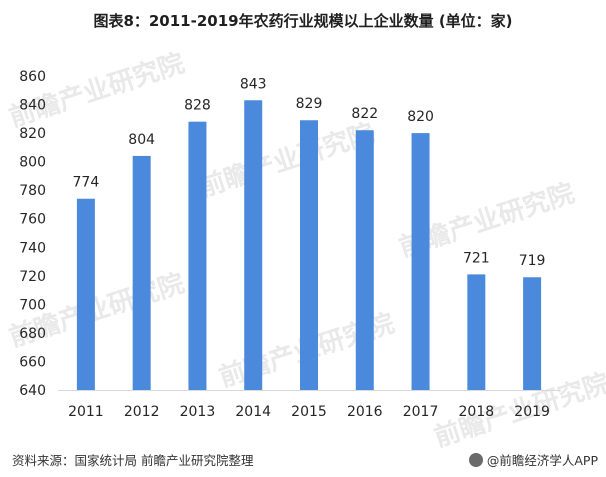  I want to click on data-label: 820, so click(420, 117).